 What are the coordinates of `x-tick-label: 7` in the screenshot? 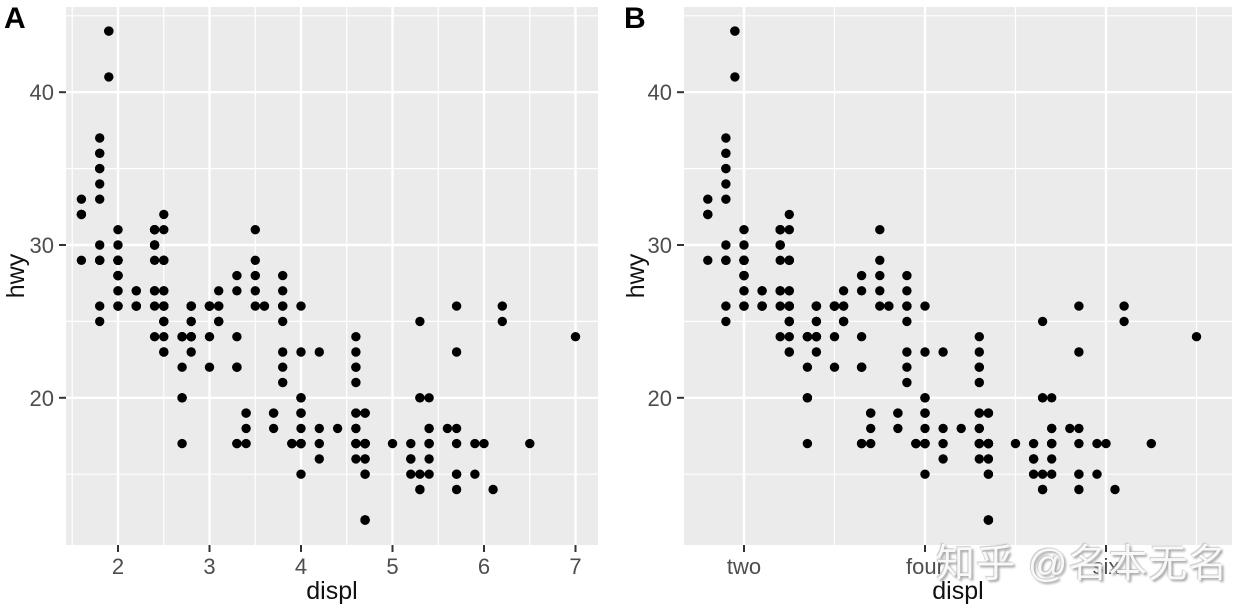 It's located at (575, 566).